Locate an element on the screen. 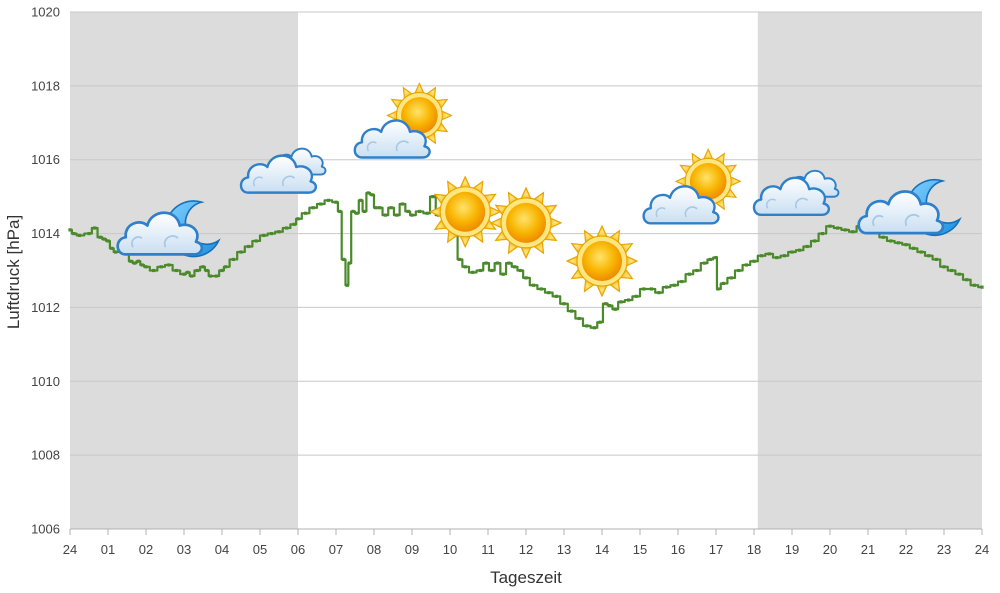 This screenshot has width=1000, height=593. x-tick-label: 23 is located at coordinates (944, 549).